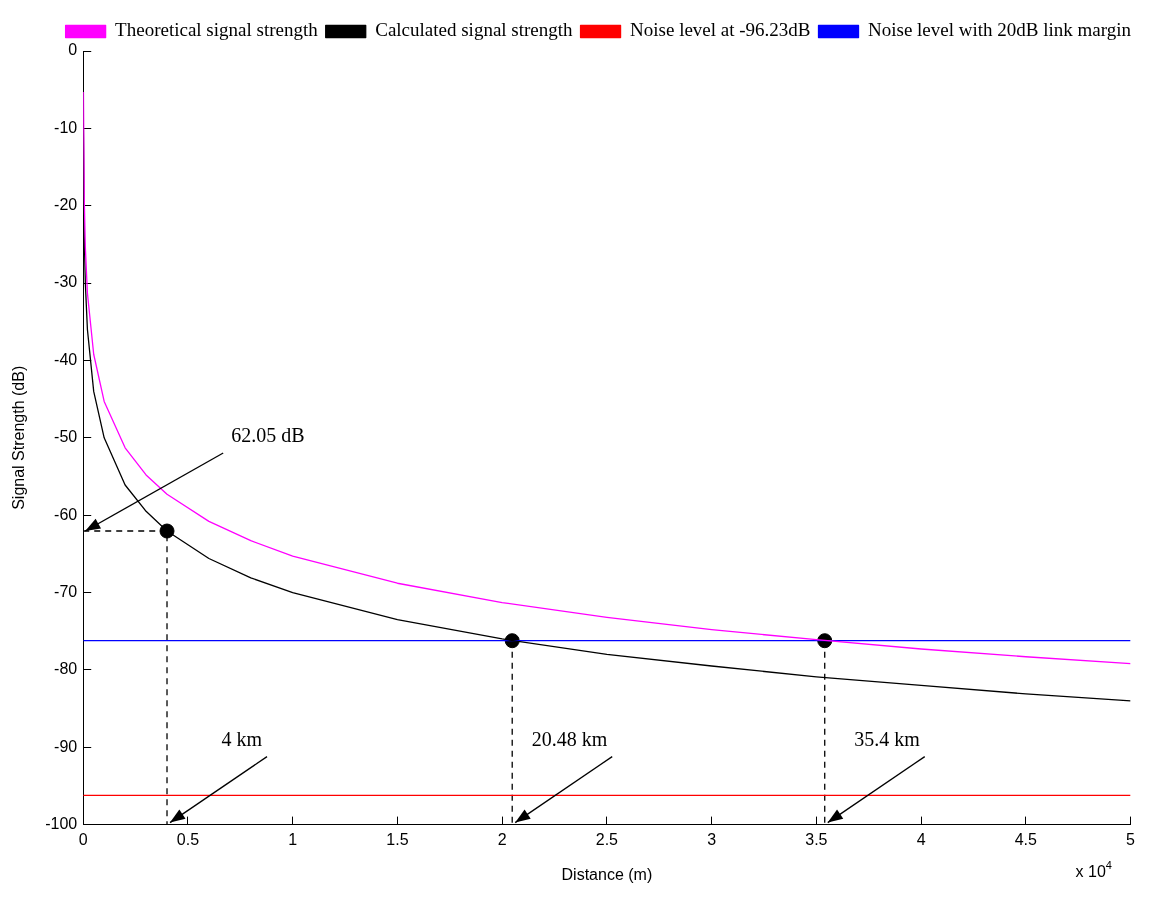 This screenshot has height=909, width=1149. I want to click on legend-label: Noise level at -96.23dB, so click(720, 30).